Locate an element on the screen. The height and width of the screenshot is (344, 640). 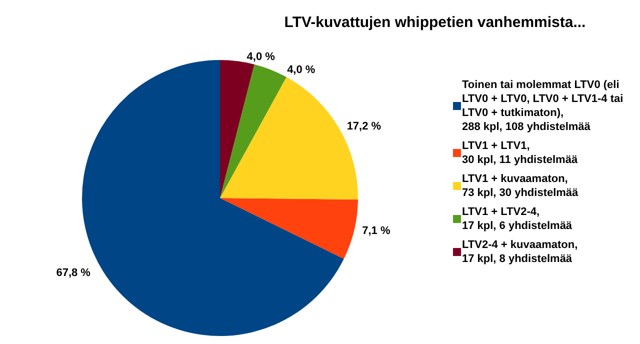
legend-label: LTV1 + kuvaamaton, 73 kpl, 30 yhdistelmää is located at coordinates (521, 186).